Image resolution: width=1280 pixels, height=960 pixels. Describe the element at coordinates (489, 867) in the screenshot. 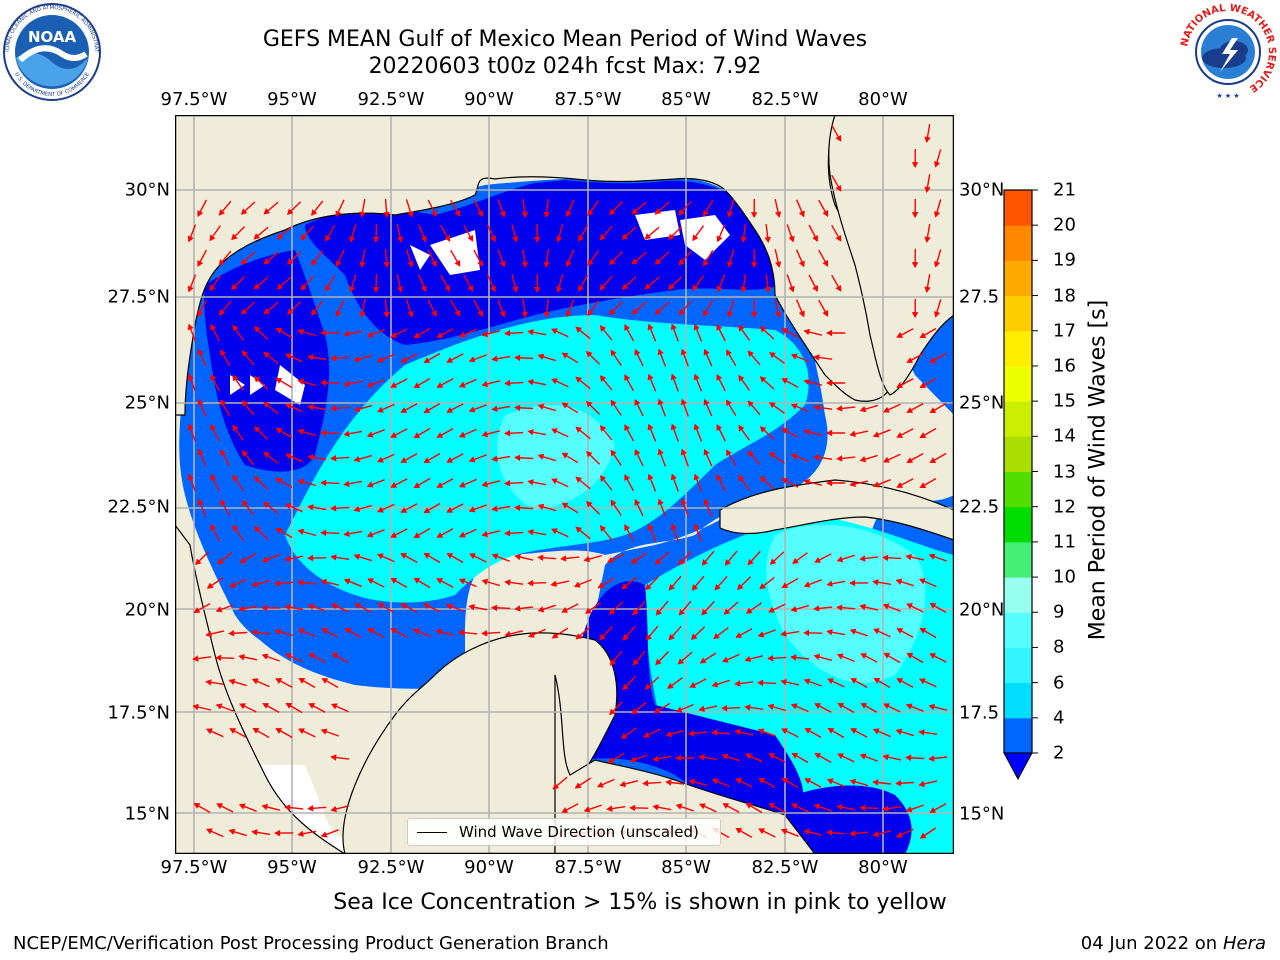

I see `lon-tick-bottom: 90°W` at that location.